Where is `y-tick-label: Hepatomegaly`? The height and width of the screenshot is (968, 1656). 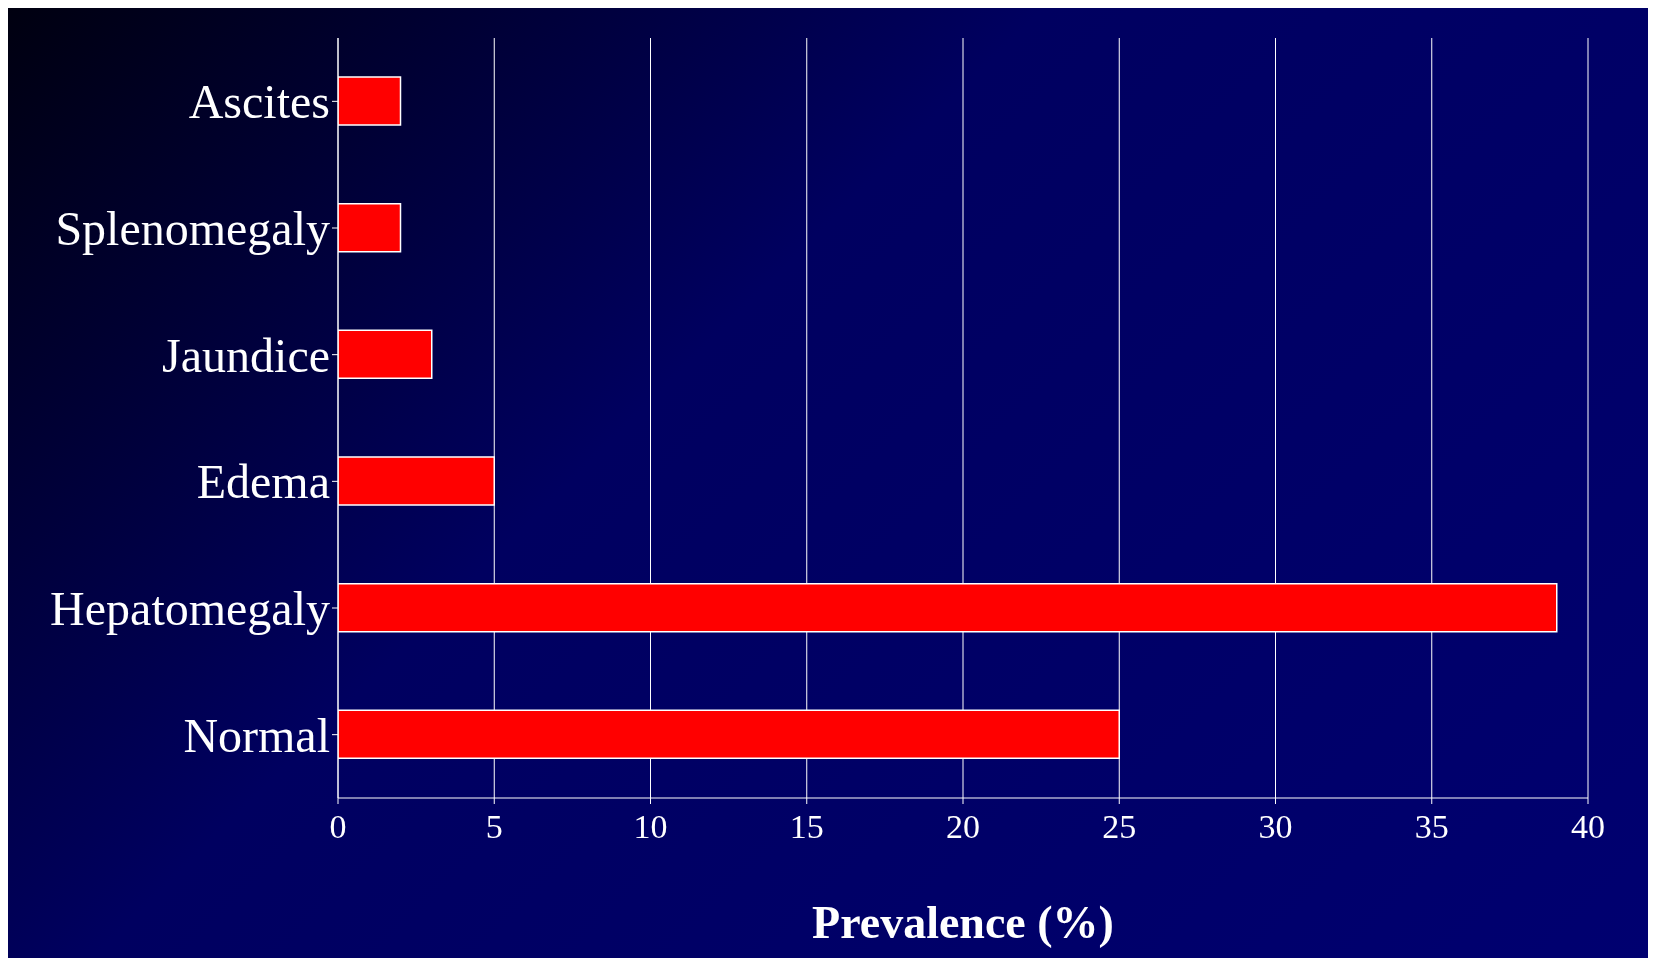 y-tick-label: Hepatomegaly is located at coordinates (190, 609).